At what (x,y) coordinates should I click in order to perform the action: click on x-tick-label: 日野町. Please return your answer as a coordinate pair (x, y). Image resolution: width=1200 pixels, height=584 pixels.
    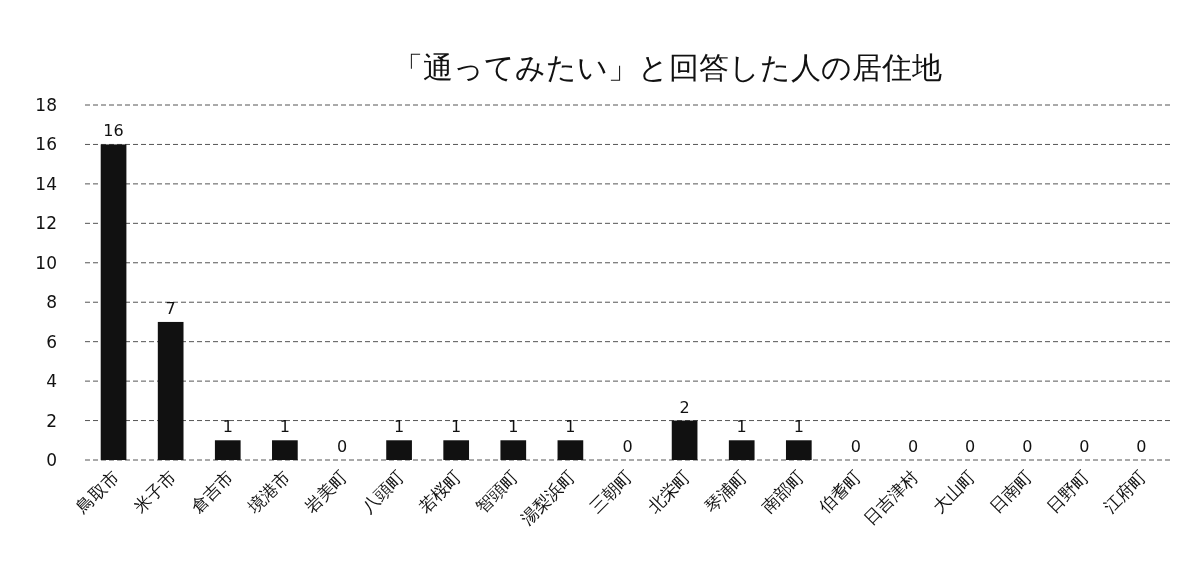
    Looking at the image, I should click on (1068, 491).